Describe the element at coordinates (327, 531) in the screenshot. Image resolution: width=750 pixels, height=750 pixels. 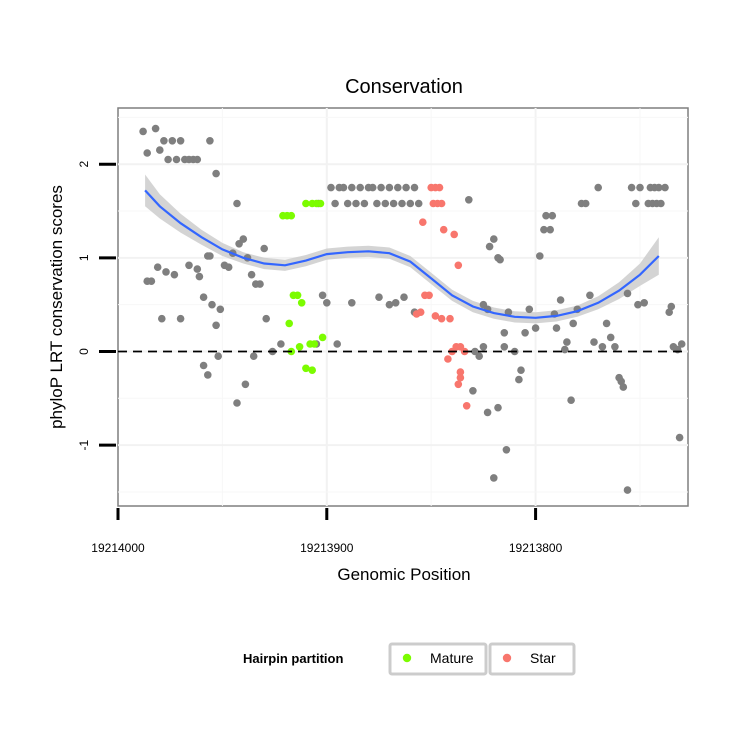
I see `x-axis: 19214000 19213900 19213800` at that location.